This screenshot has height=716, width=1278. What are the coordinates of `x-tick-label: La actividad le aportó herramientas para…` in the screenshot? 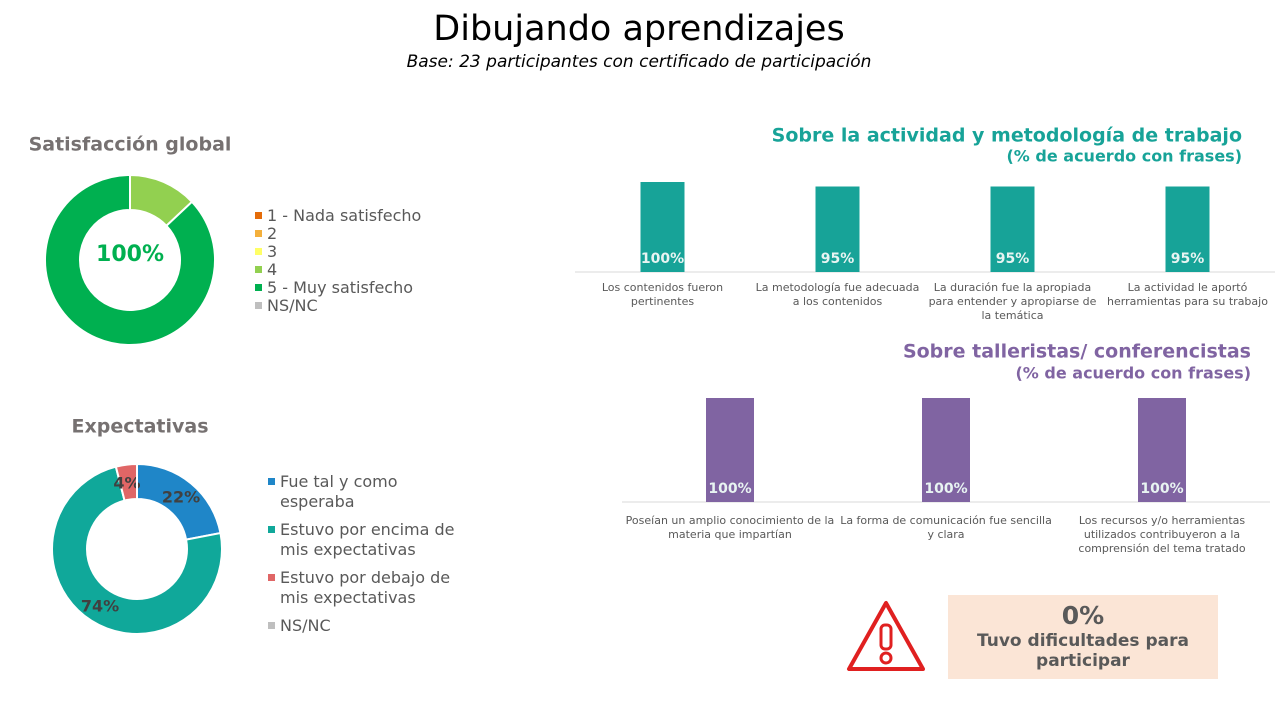 It's located at (1187, 294).